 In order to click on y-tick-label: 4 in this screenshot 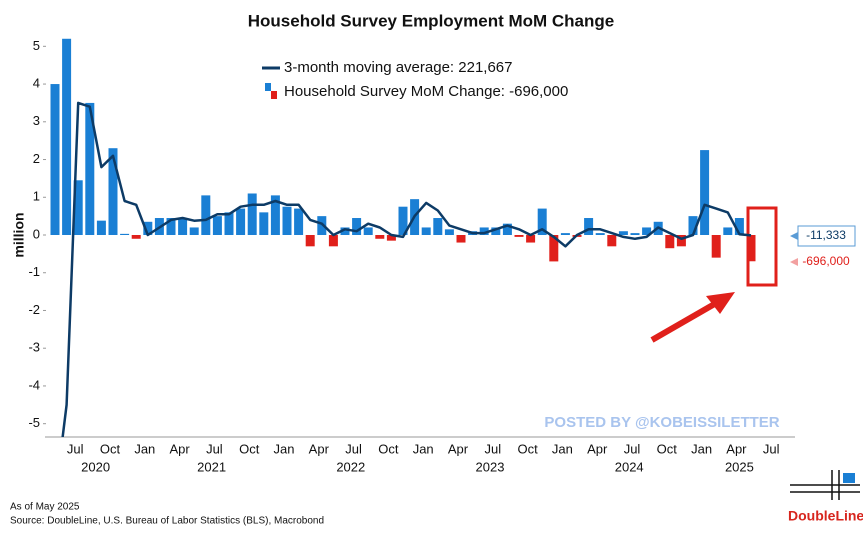, I will do `click(36, 82)`.